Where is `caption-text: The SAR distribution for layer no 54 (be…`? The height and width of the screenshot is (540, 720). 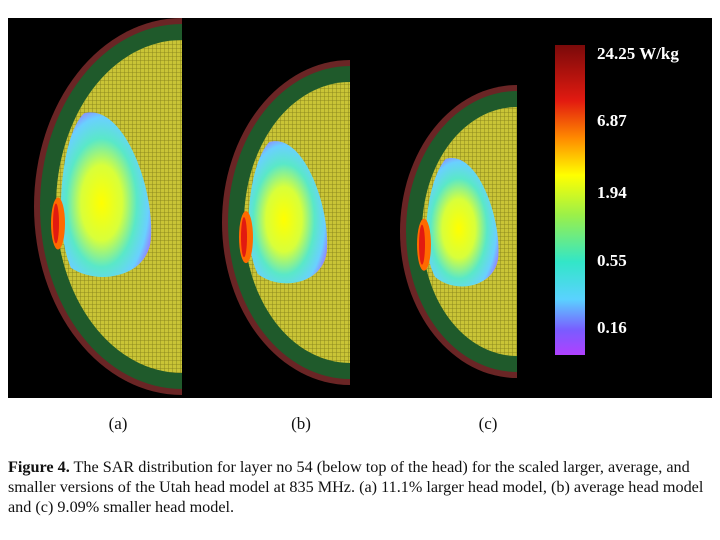
caption-text: The SAR distribution for layer no 54 (be… is located at coordinates (356, 487).